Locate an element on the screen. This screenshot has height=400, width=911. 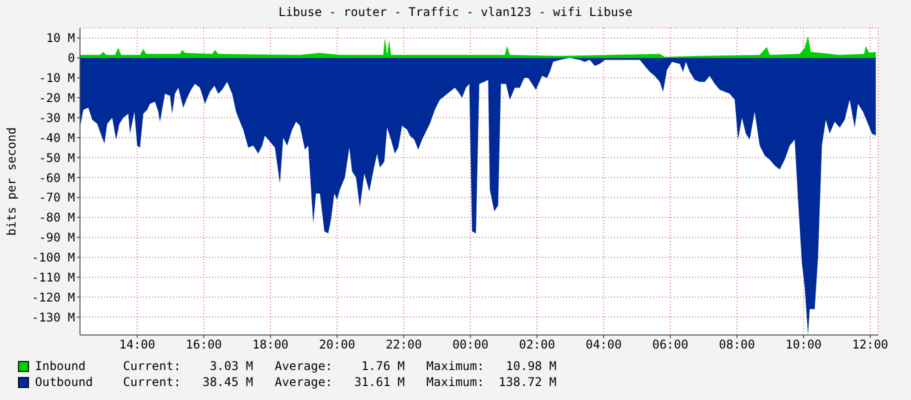
x-tick-label: 06:00 is located at coordinates (670, 345).